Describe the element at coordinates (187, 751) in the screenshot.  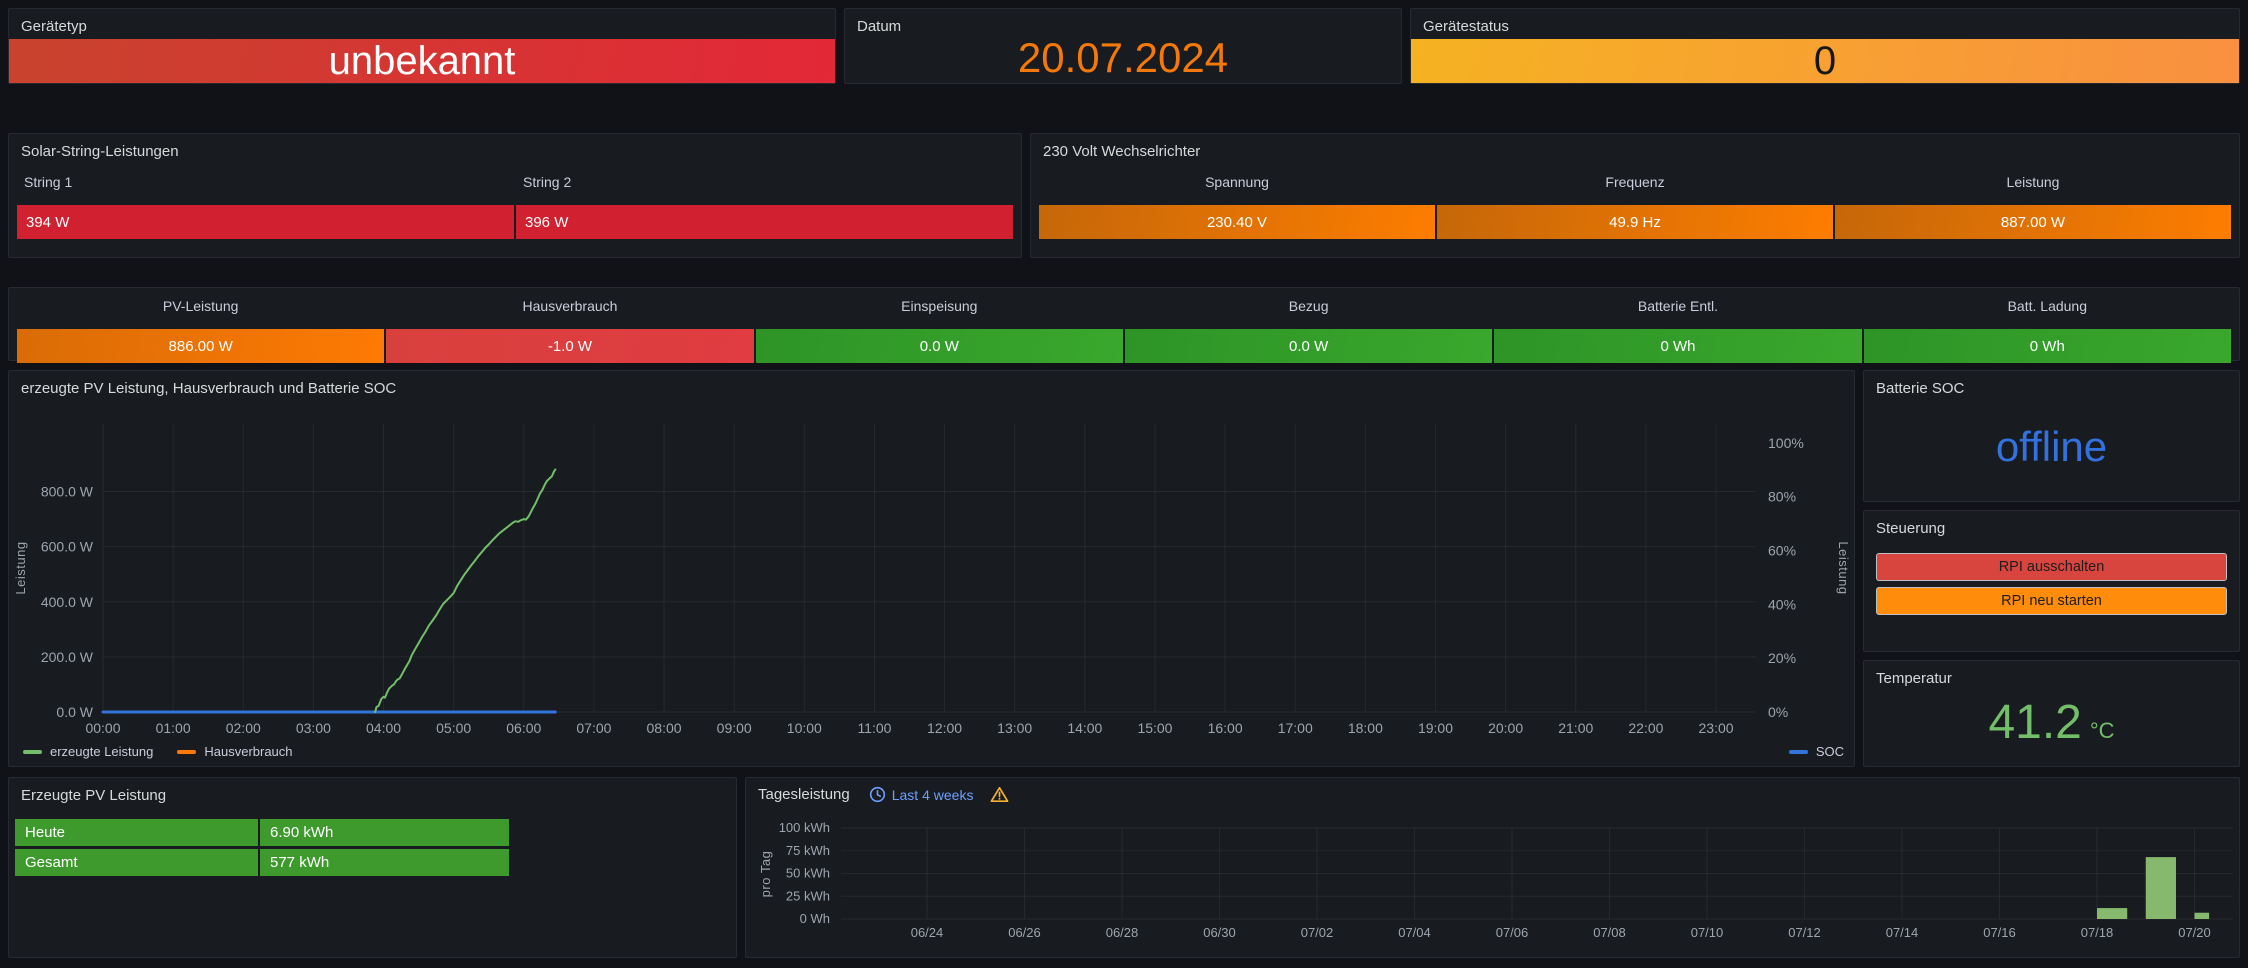
I see `hausverbrauch-swatch-icon` at that location.